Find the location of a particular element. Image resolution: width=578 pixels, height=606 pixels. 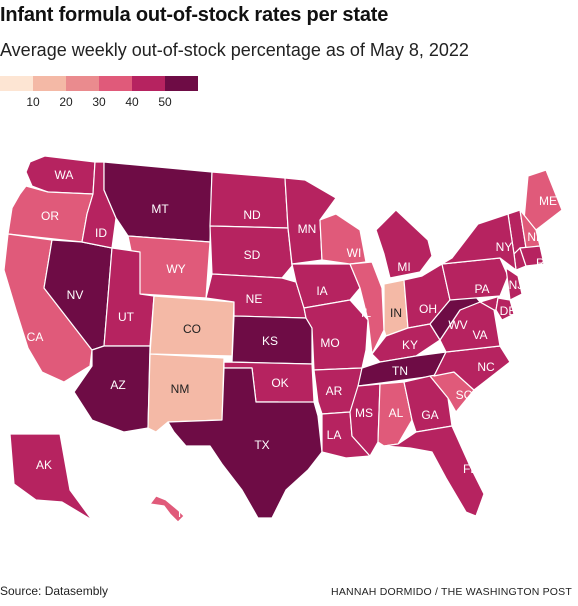

state-label-va: VA is located at coordinates (479, 335).